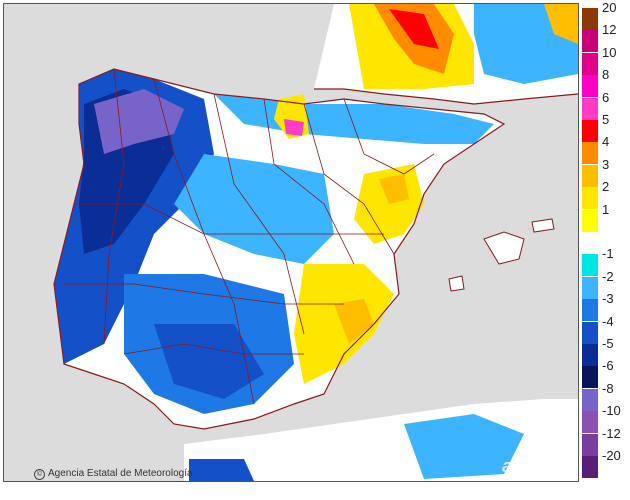 This screenshot has width=630, height=500. Describe the element at coordinates (608, 366) in the screenshot. I see `legend-label: -6` at that location.